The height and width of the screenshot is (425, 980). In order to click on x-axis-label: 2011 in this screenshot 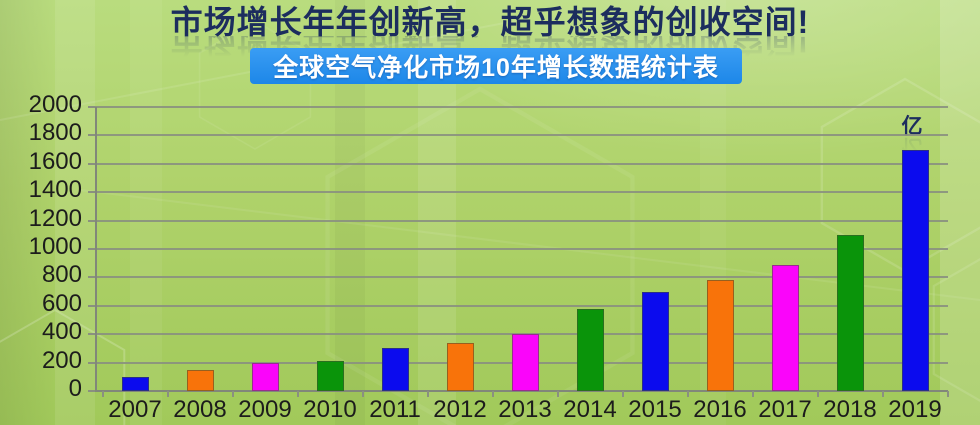, I will do `click(395, 409)`.